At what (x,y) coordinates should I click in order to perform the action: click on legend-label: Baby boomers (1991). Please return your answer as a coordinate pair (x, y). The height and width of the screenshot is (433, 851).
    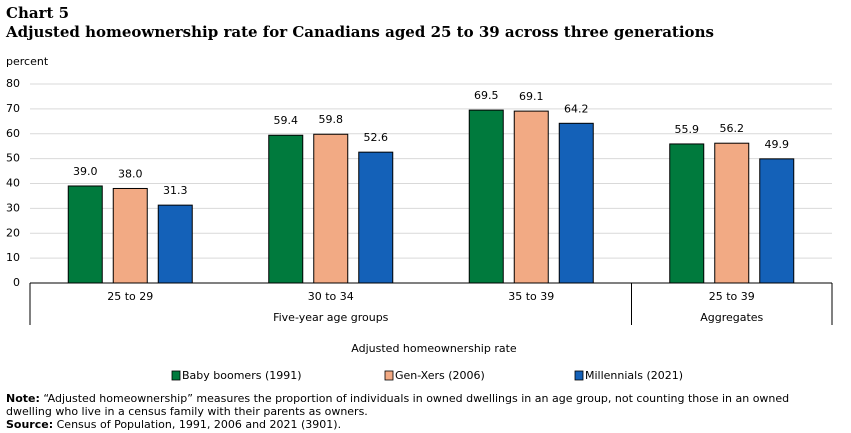
    Looking at the image, I should click on (242, 375).